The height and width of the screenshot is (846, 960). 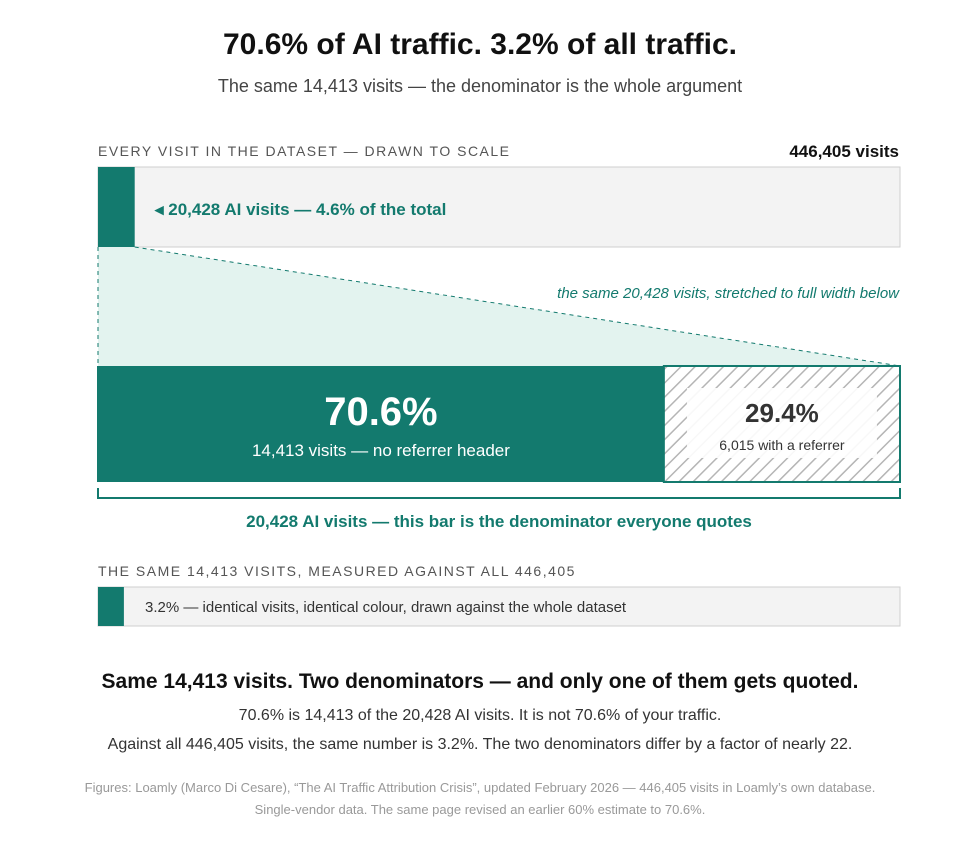 I want to click on referrer-sublabel: 6,015 with a referrer, so click(x=782, y=445).